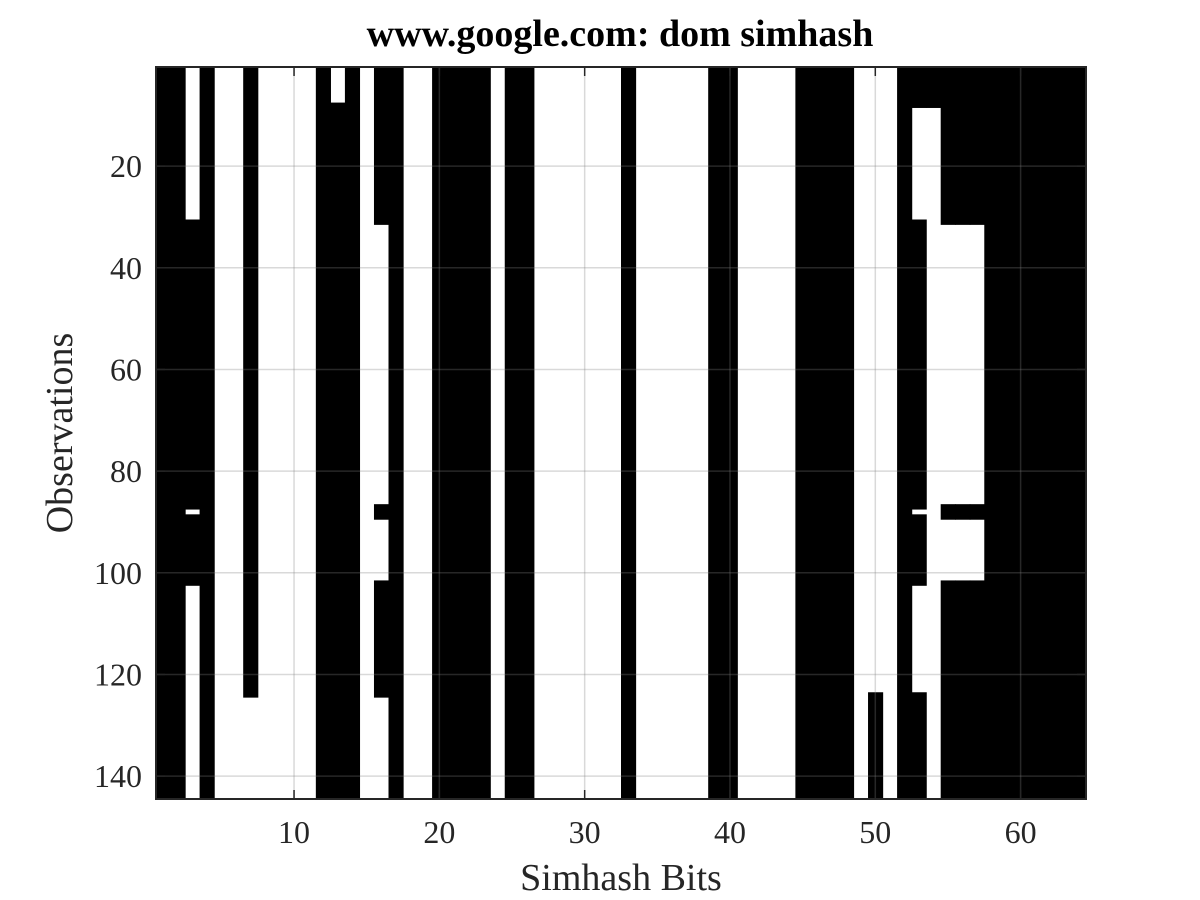 Image resolution: width=1200 pixels, height=900 pixels. What do you see at coordinates (126, 268) in the screenshot?
I see `y-tick-label: 40` at bounding box center [126, 268].